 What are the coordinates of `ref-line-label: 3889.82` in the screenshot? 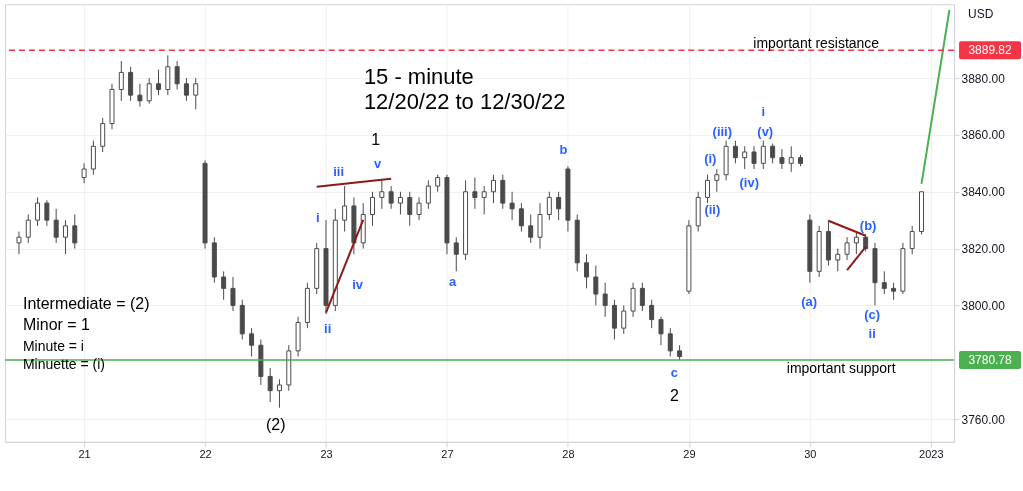 It's located at (990, 50).